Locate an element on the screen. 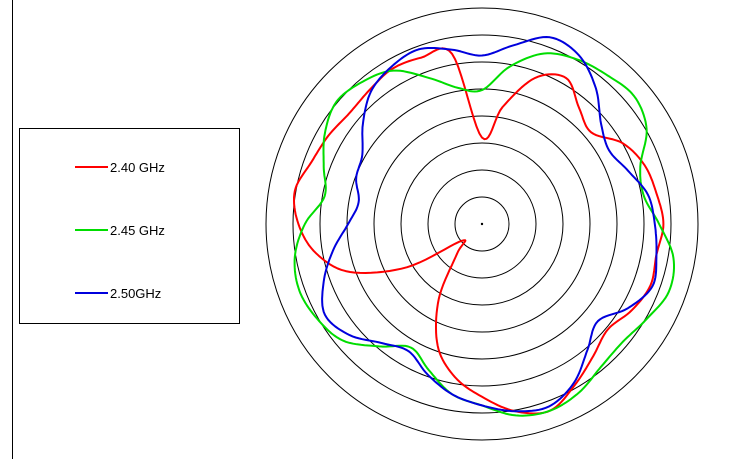 This screenshot has width=754, height=459. legend-item-0: 2.40 GHz is located at coordinates (120, 167).